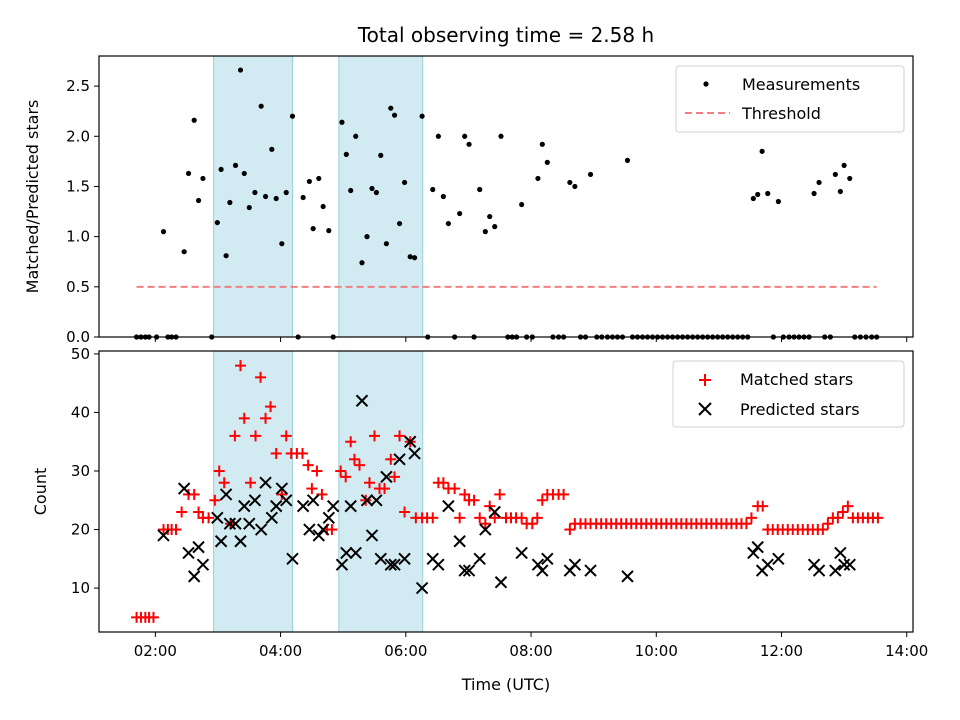  I want to click on y-tick-label: 2.5, so click(78, 86).